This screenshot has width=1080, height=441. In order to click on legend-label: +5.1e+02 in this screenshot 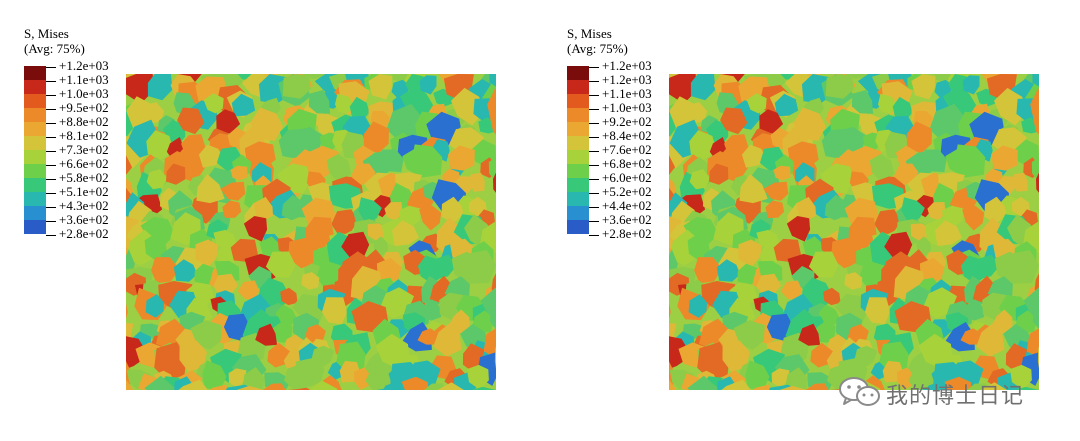, I will do `click(77, 192)`.